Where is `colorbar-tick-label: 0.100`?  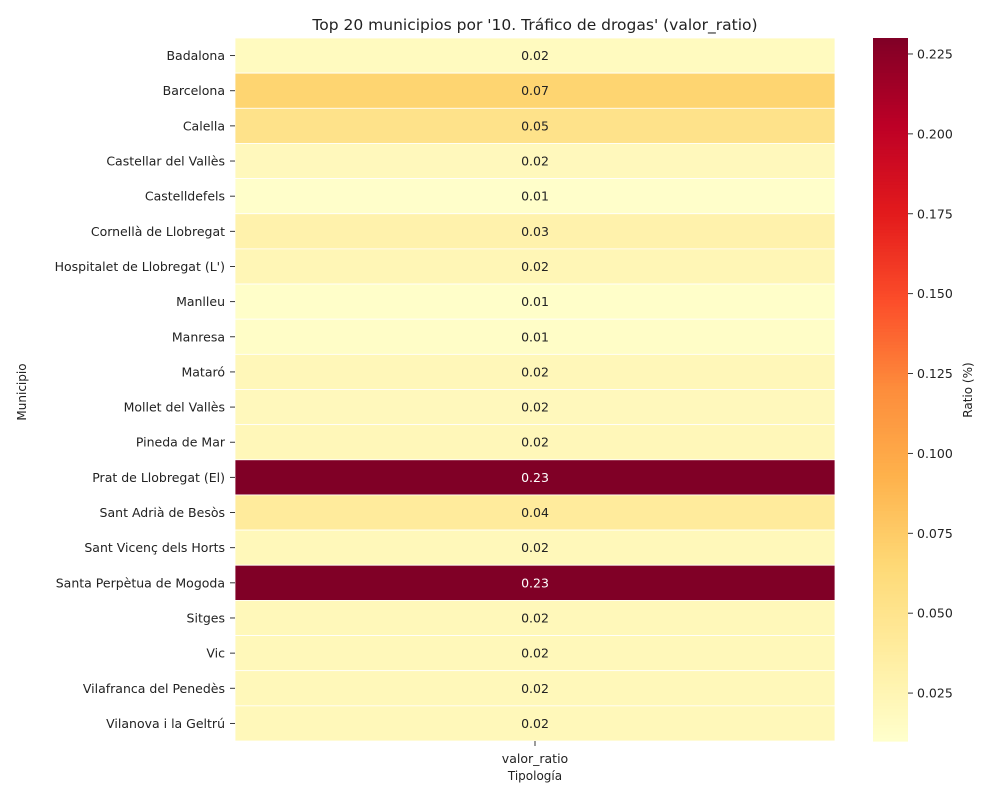
colorbar-tick-label: 0.100 is located at coordinates (935, 453).